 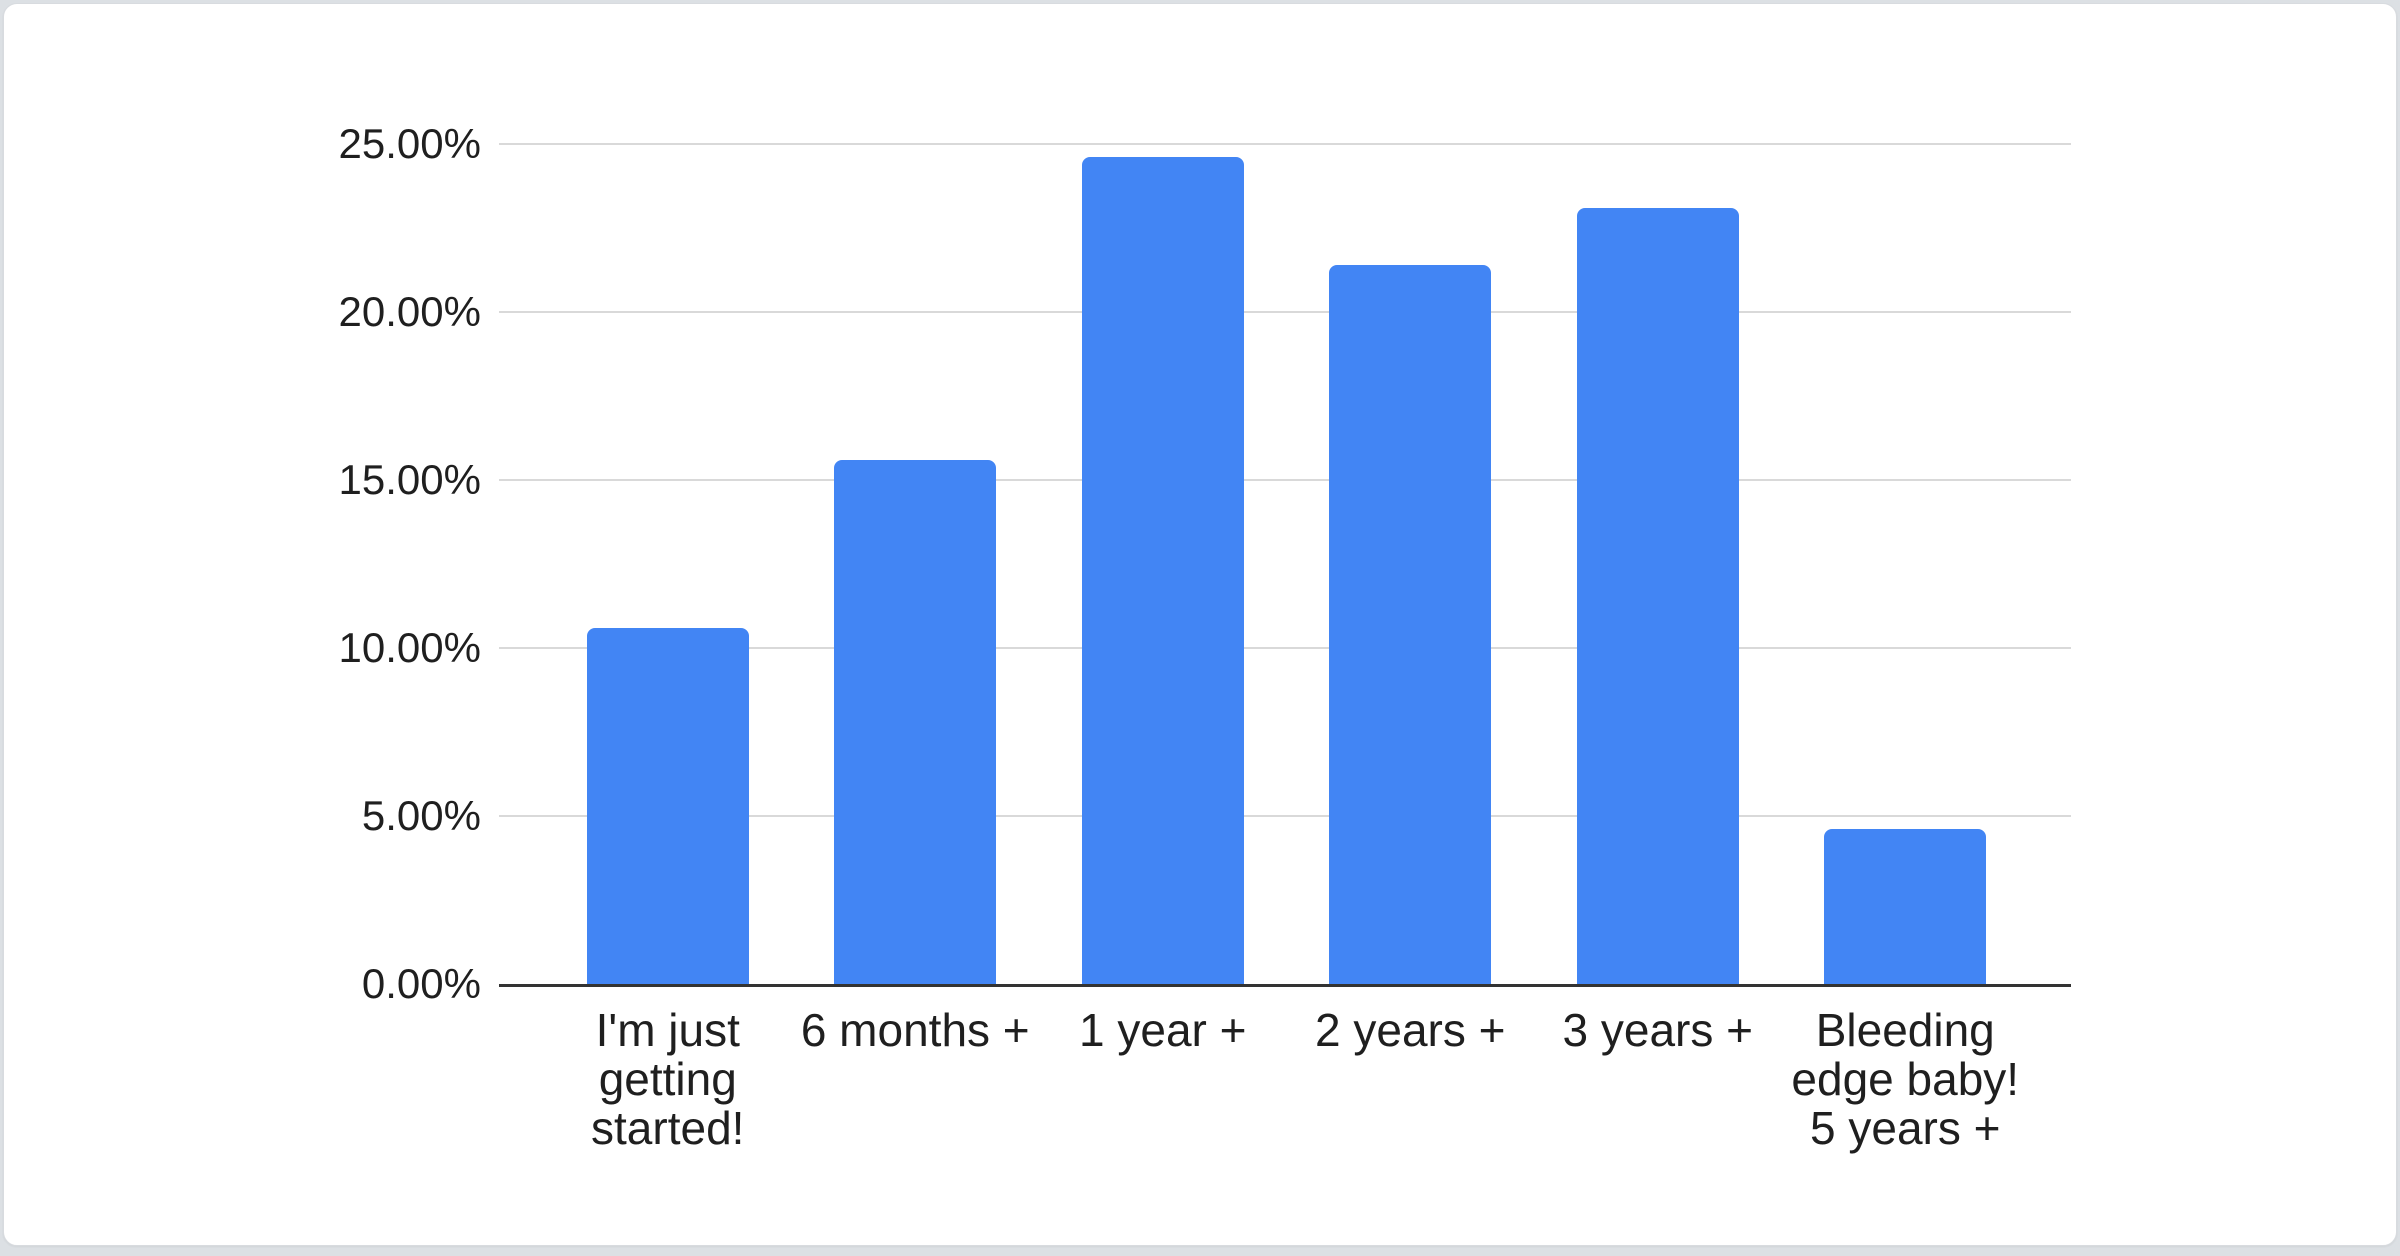 I want to click on y-axis-tick-label: 10.00%, so click(x=409, y=647).